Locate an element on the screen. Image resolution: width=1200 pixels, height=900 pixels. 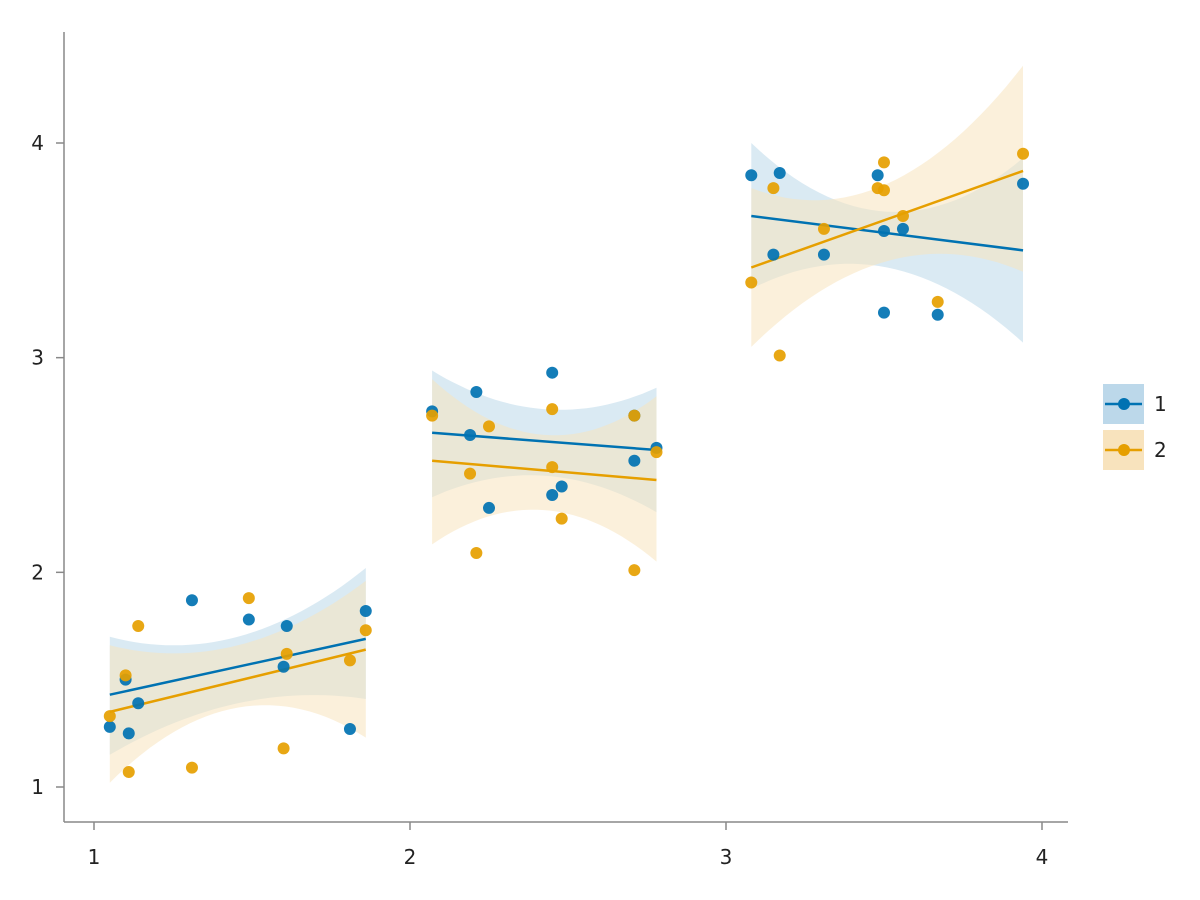
x-tick-label: 4 is located at coordinates (1042, 857).